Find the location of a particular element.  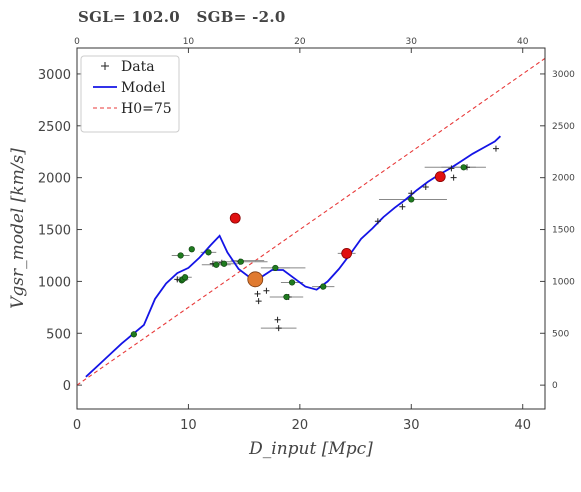

y-tick-label: 0 is located at coordinates (67, 386).